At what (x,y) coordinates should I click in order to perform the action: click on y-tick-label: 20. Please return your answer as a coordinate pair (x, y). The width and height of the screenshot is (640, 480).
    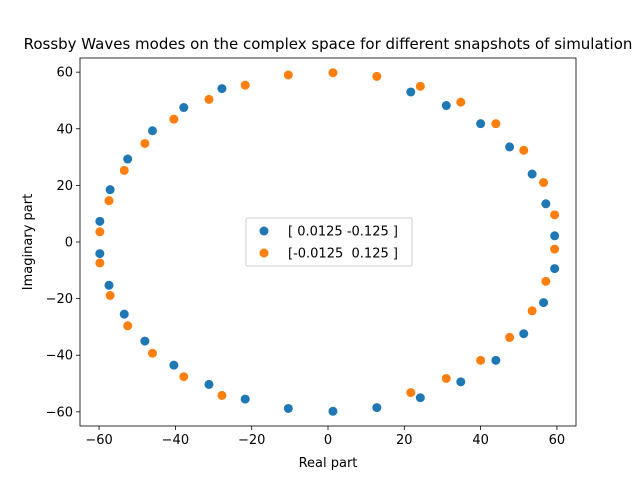
    Looking at the image, I should click on (64, 186).